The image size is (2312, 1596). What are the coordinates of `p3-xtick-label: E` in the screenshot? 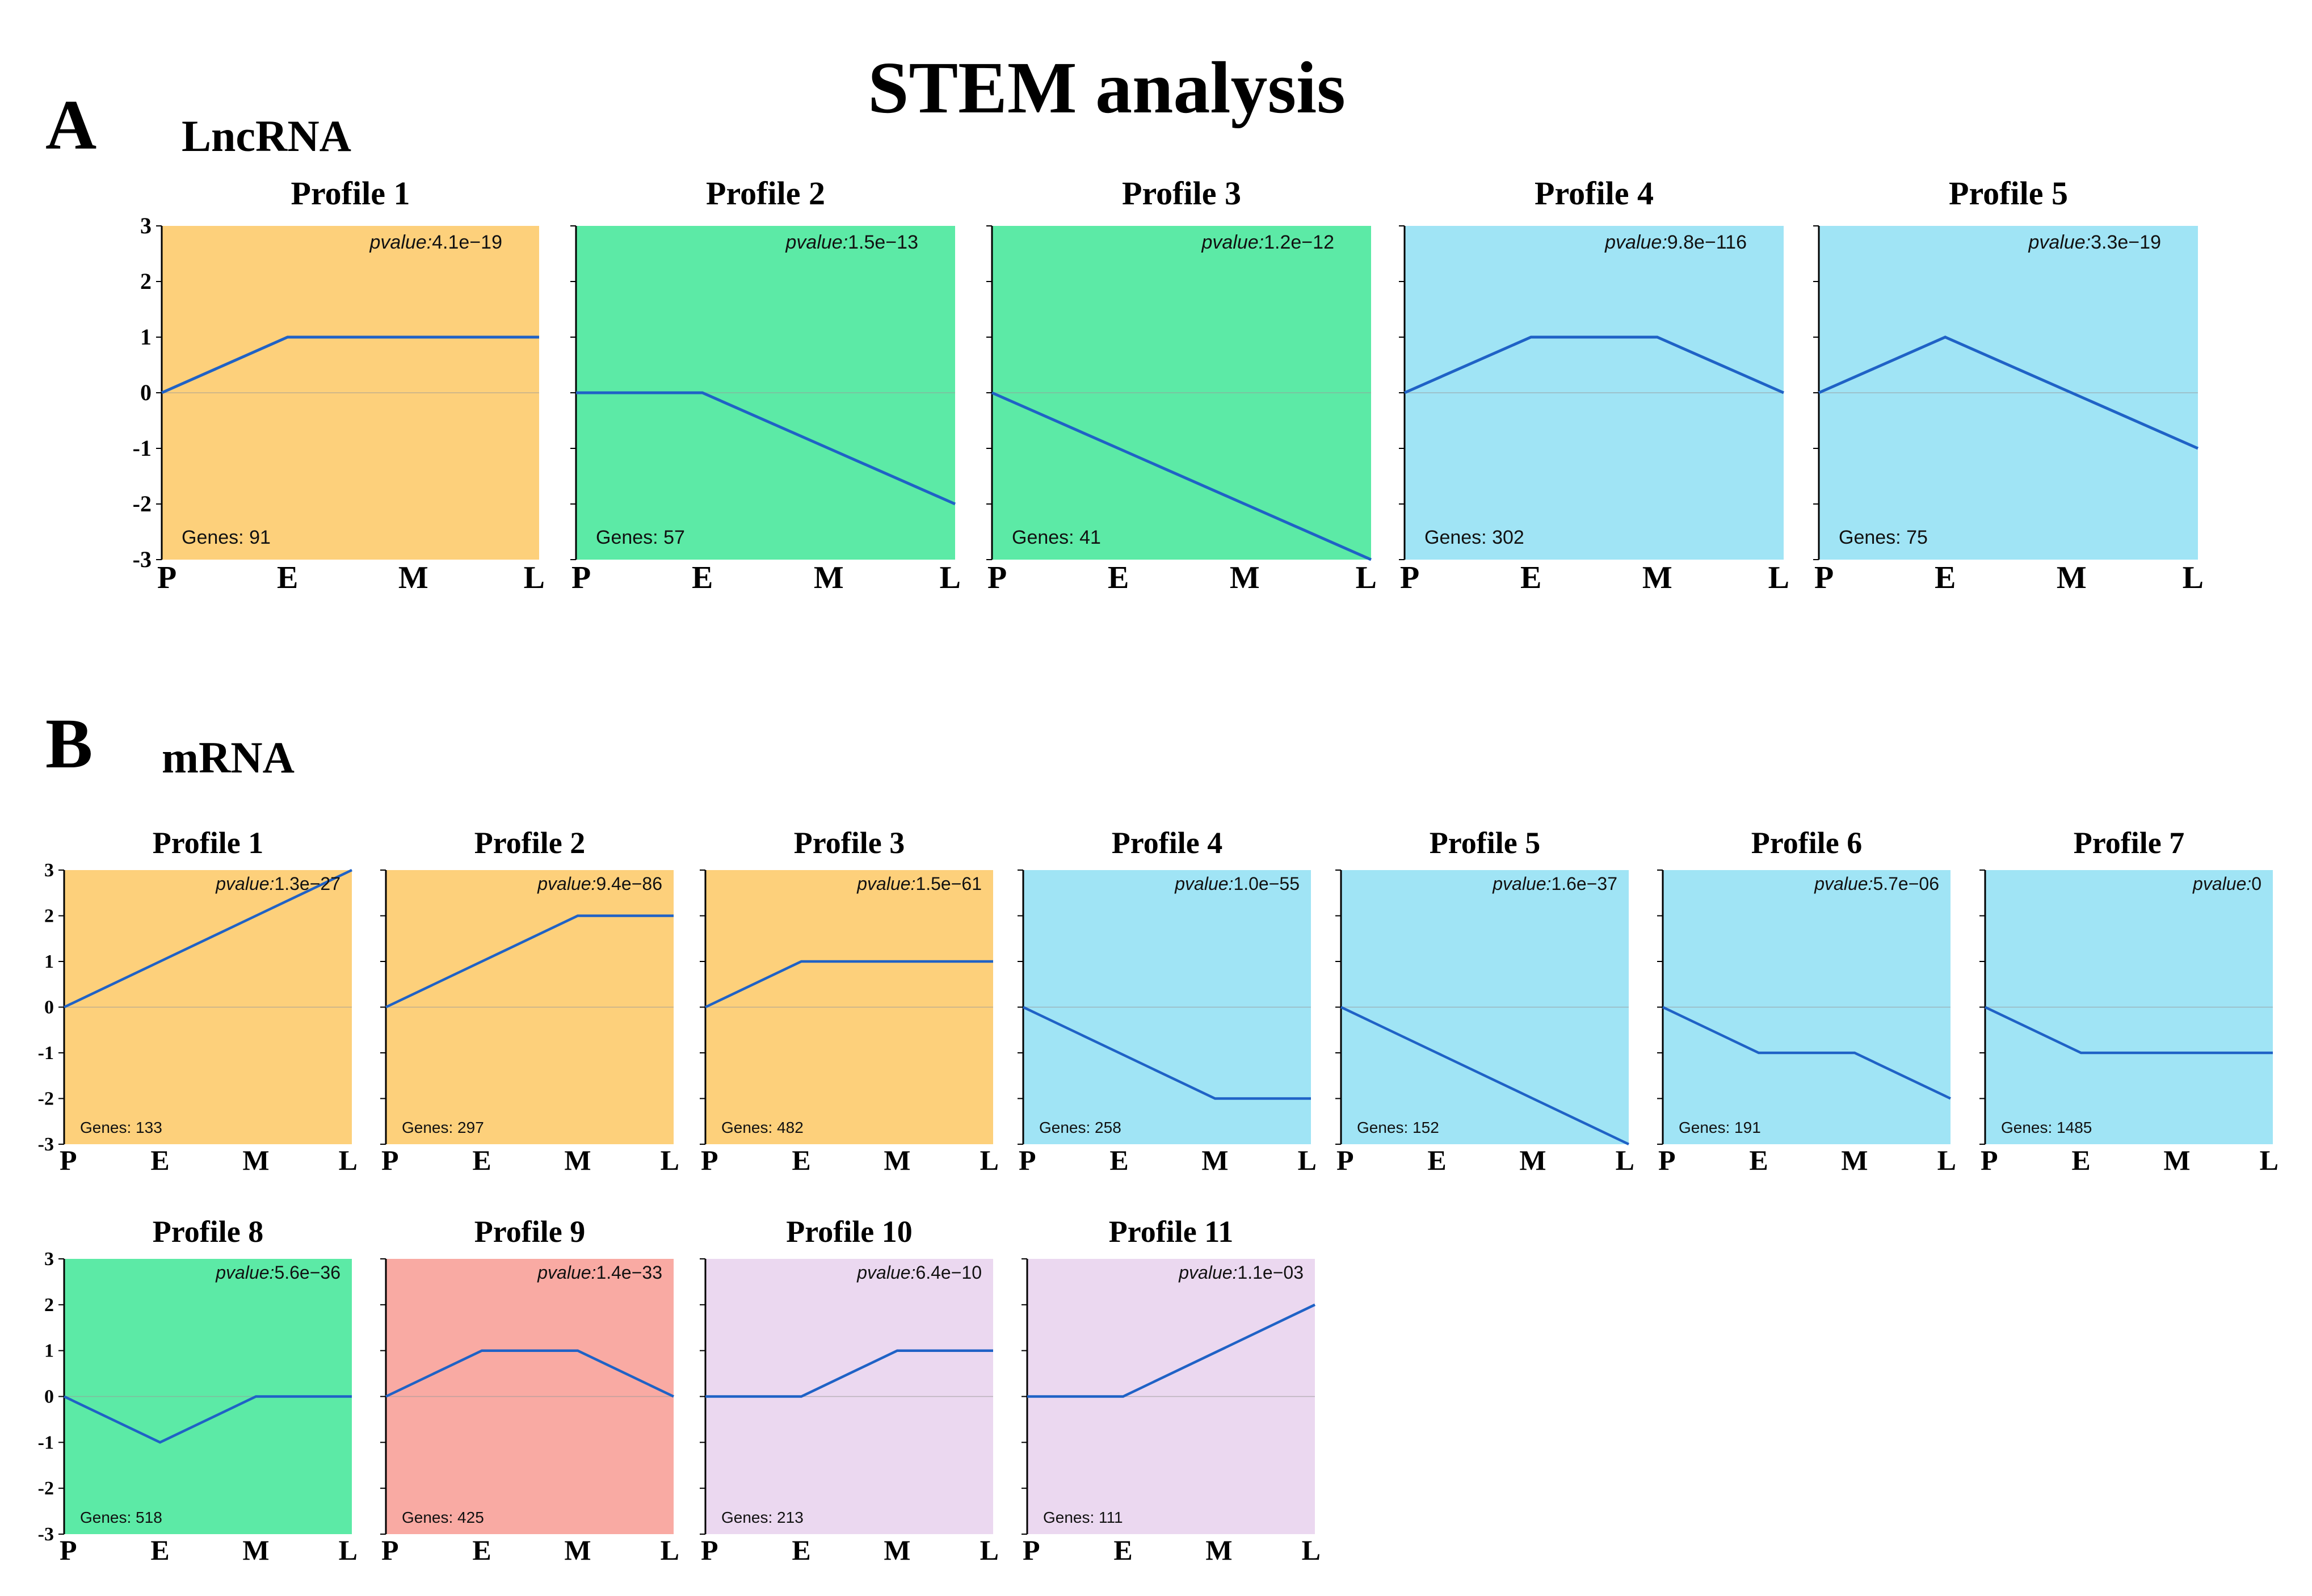 It's located at (1118, 577).